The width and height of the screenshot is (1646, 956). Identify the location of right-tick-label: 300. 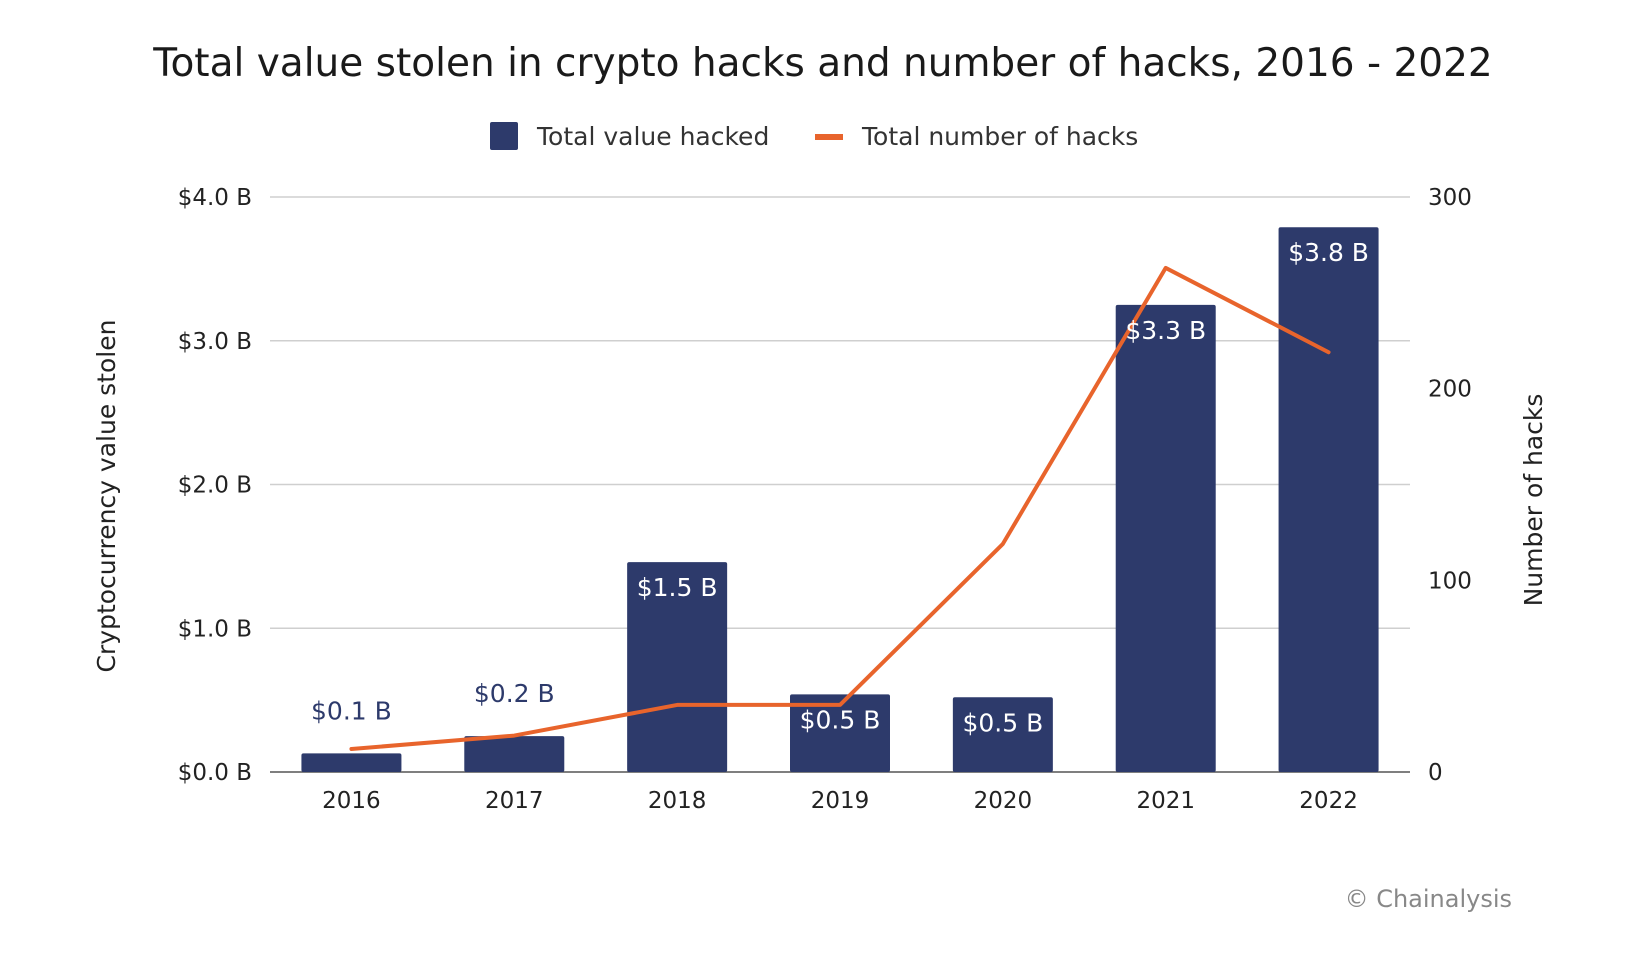
(1450, 198).